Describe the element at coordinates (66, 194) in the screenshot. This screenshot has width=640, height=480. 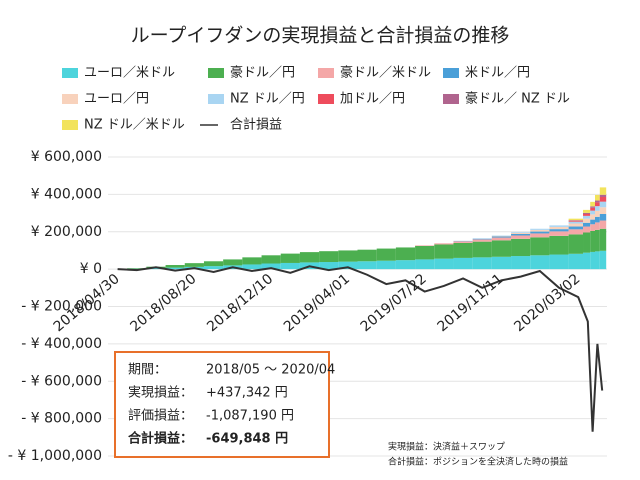
I see `y-tick-label: ¥ 400,000` at that location.